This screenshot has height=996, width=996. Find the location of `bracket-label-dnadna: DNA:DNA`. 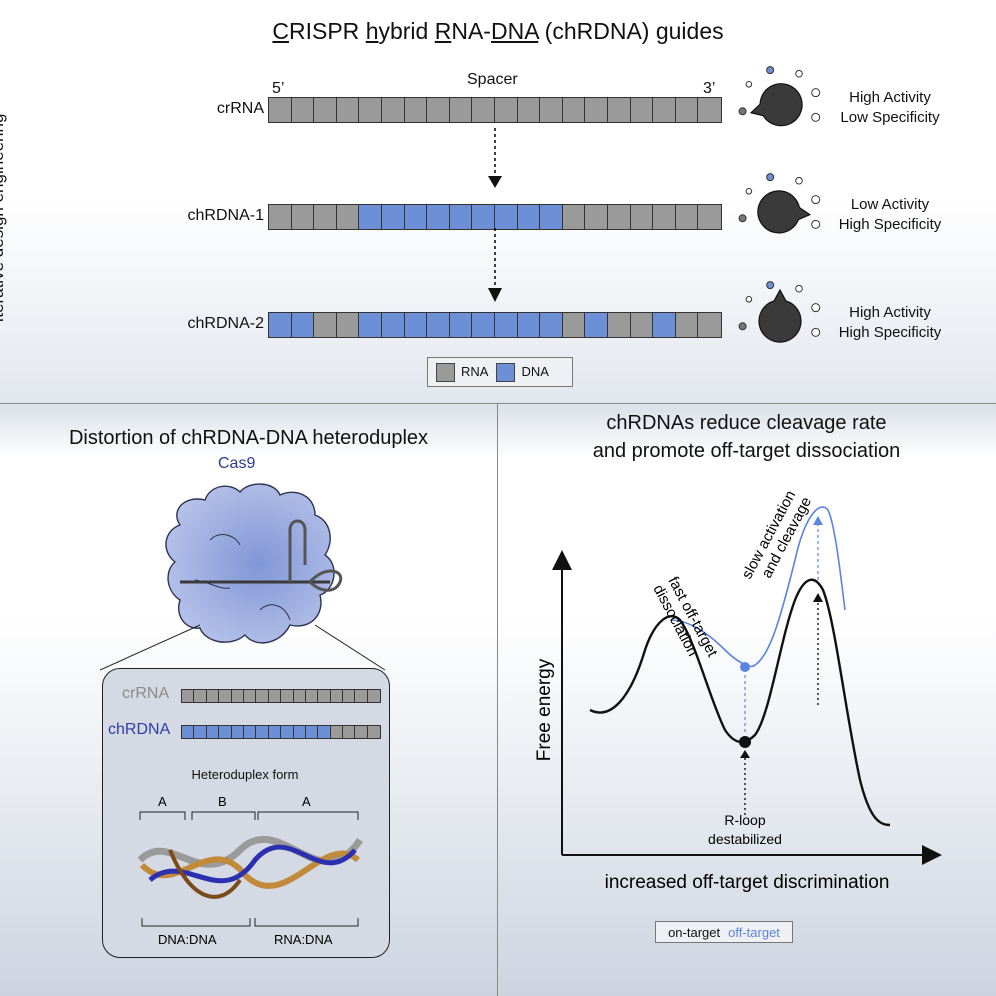

bracket-label-dnadna: DNA:DNA is located at coordinates (187, 939).